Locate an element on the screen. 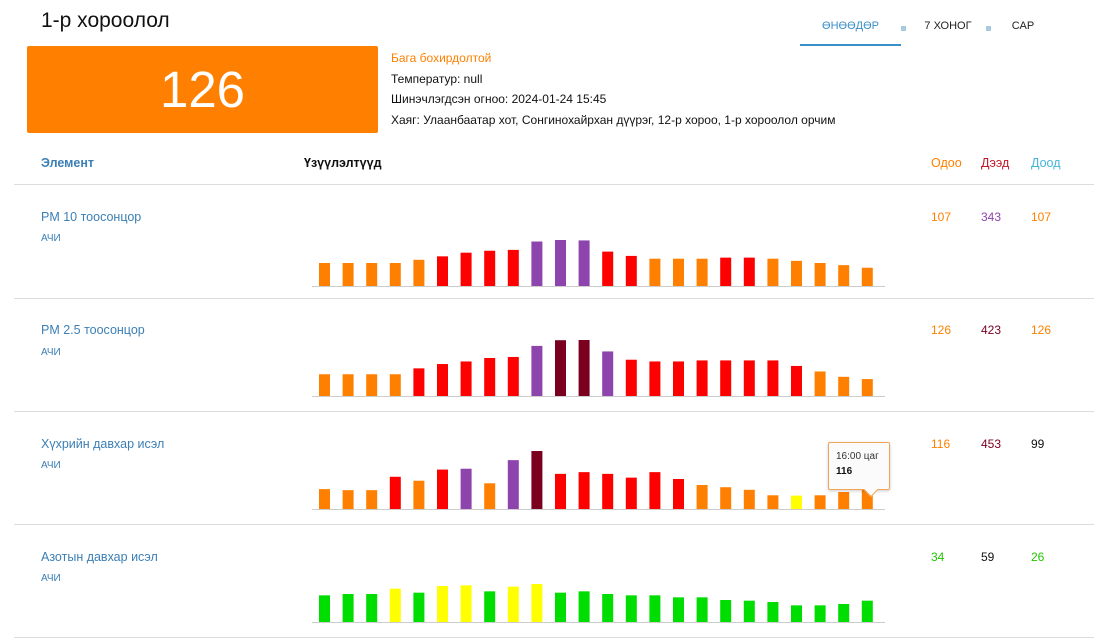  tab-today: ӨНӨӨДӨР is located at coordinates (850, 28).